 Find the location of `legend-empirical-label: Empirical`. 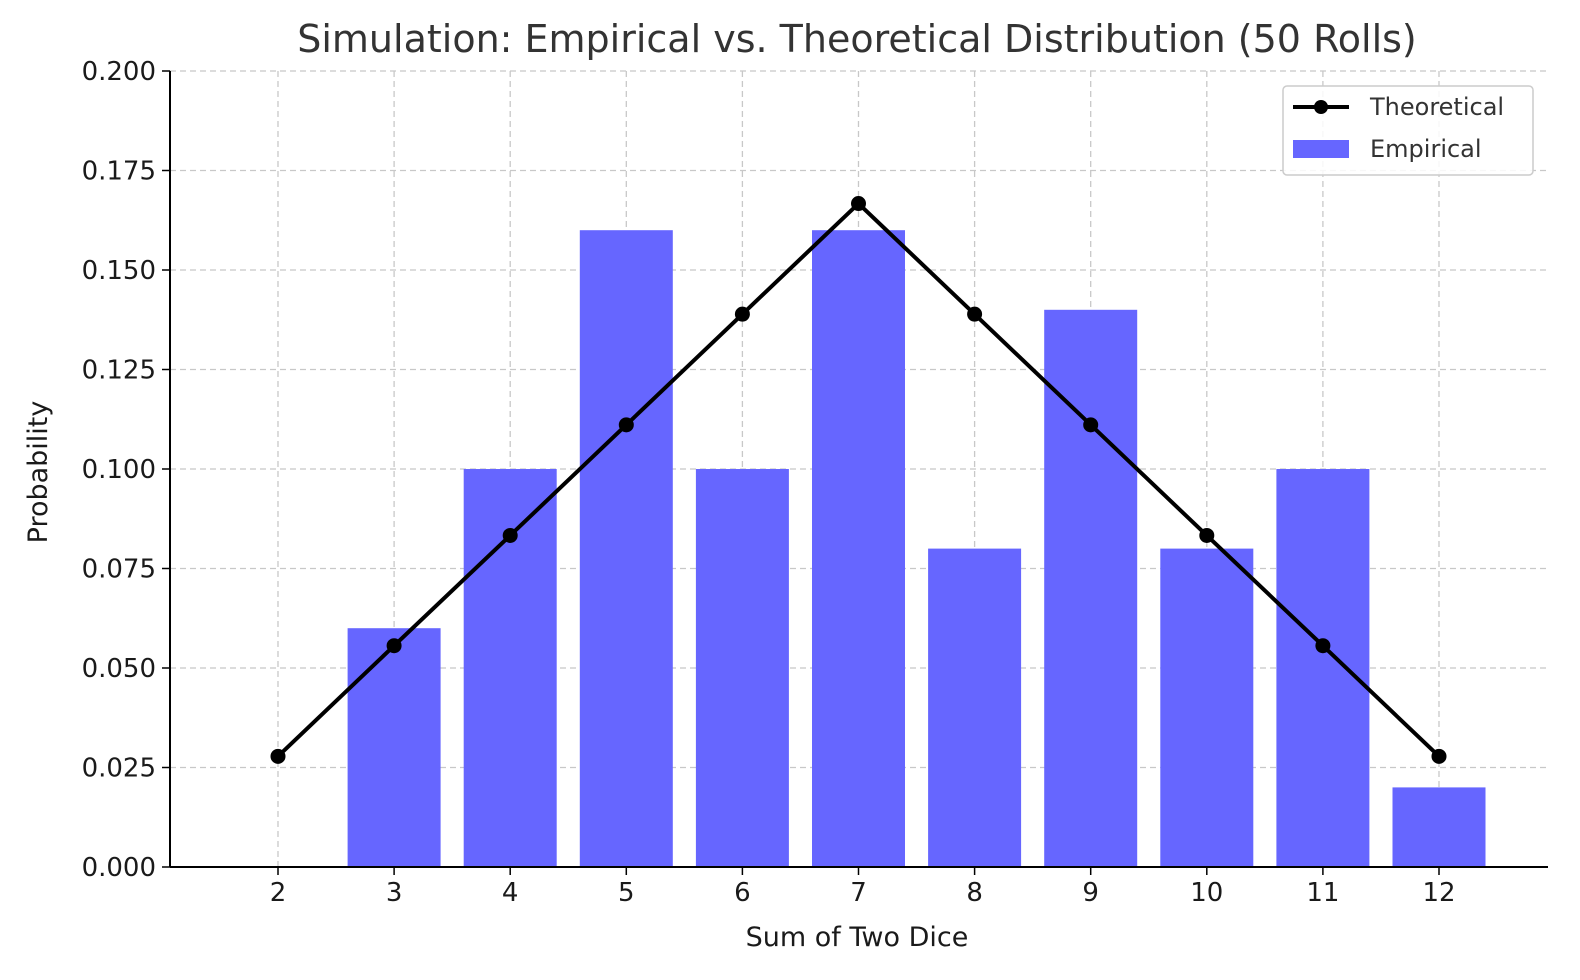

legend-empirical-label: Empirical is located at coordinates (1426, 149).